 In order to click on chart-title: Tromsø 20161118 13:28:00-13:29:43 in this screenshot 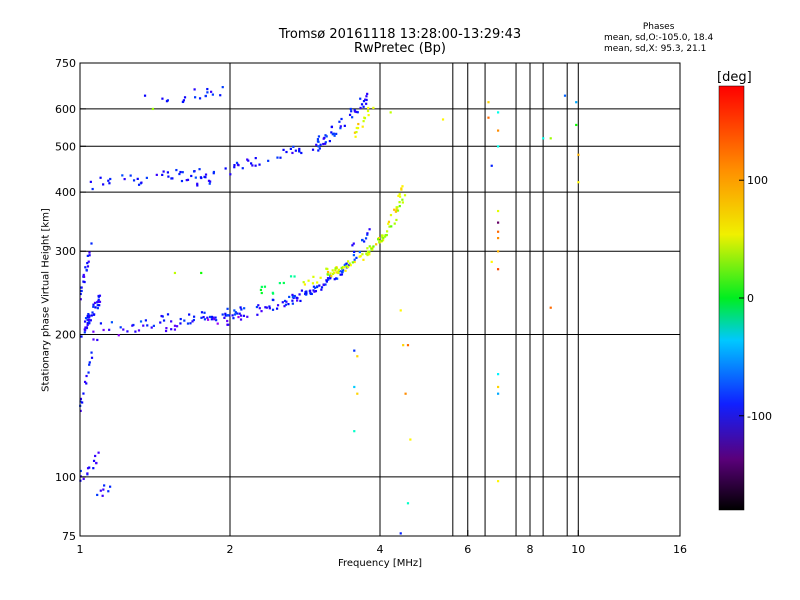, I will do `click(400, 34)`.